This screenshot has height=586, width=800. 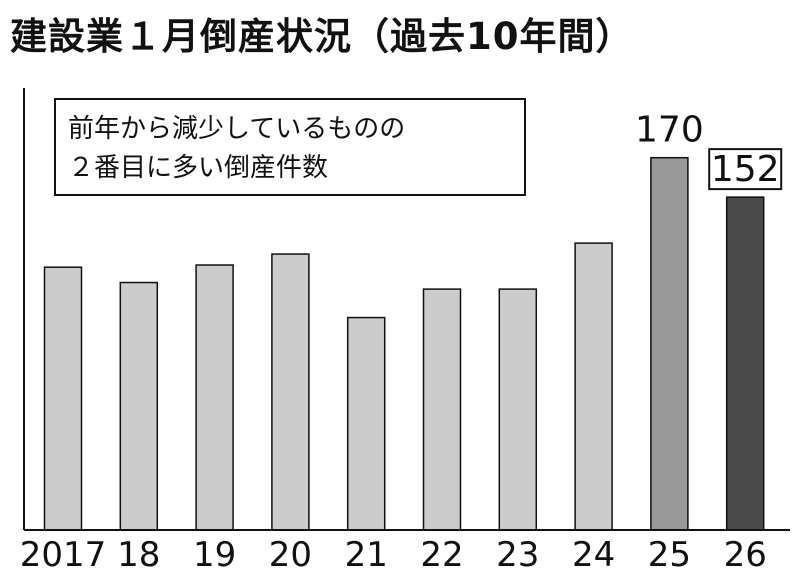 What do you see at coordinates (745, 555) in the screenshot?
I see `x-tick-label-26: 26` at bounding box center [745, 555].